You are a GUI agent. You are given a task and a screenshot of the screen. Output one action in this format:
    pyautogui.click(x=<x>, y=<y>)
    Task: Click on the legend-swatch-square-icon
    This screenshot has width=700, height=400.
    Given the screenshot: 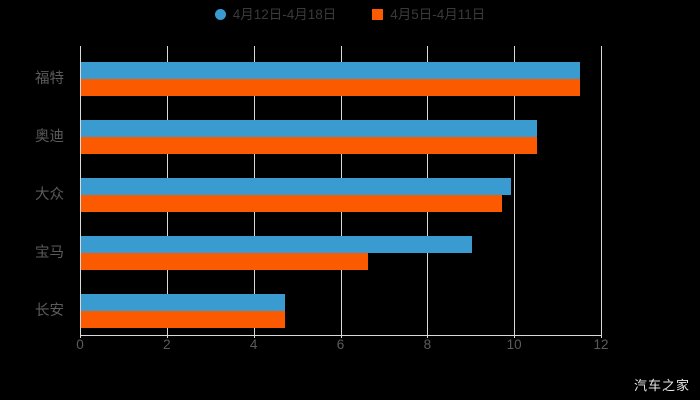 What is the action you would take?
    pyautogui.click(x=378, y=15)
    